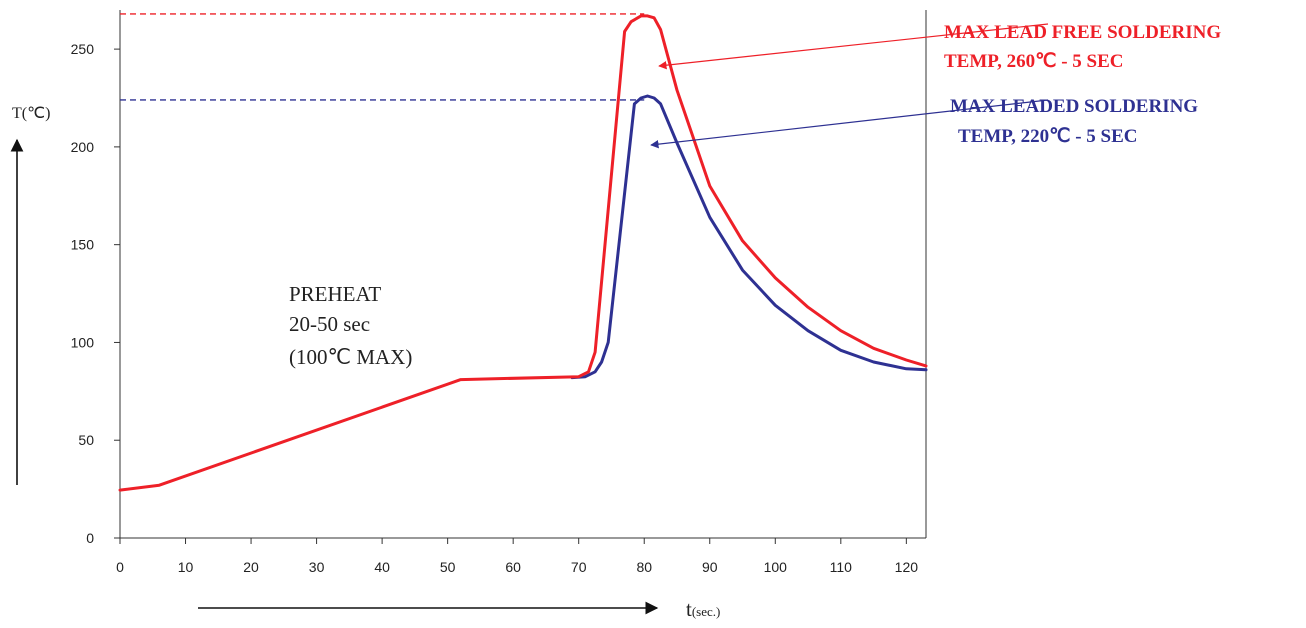 This screenshot has width=1306, height=628. Describe the element at coordinates (1048, 136) in the screenshot. I see `leaded-annotation-line2: TEMP, 220℃ - 5 SEC` at that location.